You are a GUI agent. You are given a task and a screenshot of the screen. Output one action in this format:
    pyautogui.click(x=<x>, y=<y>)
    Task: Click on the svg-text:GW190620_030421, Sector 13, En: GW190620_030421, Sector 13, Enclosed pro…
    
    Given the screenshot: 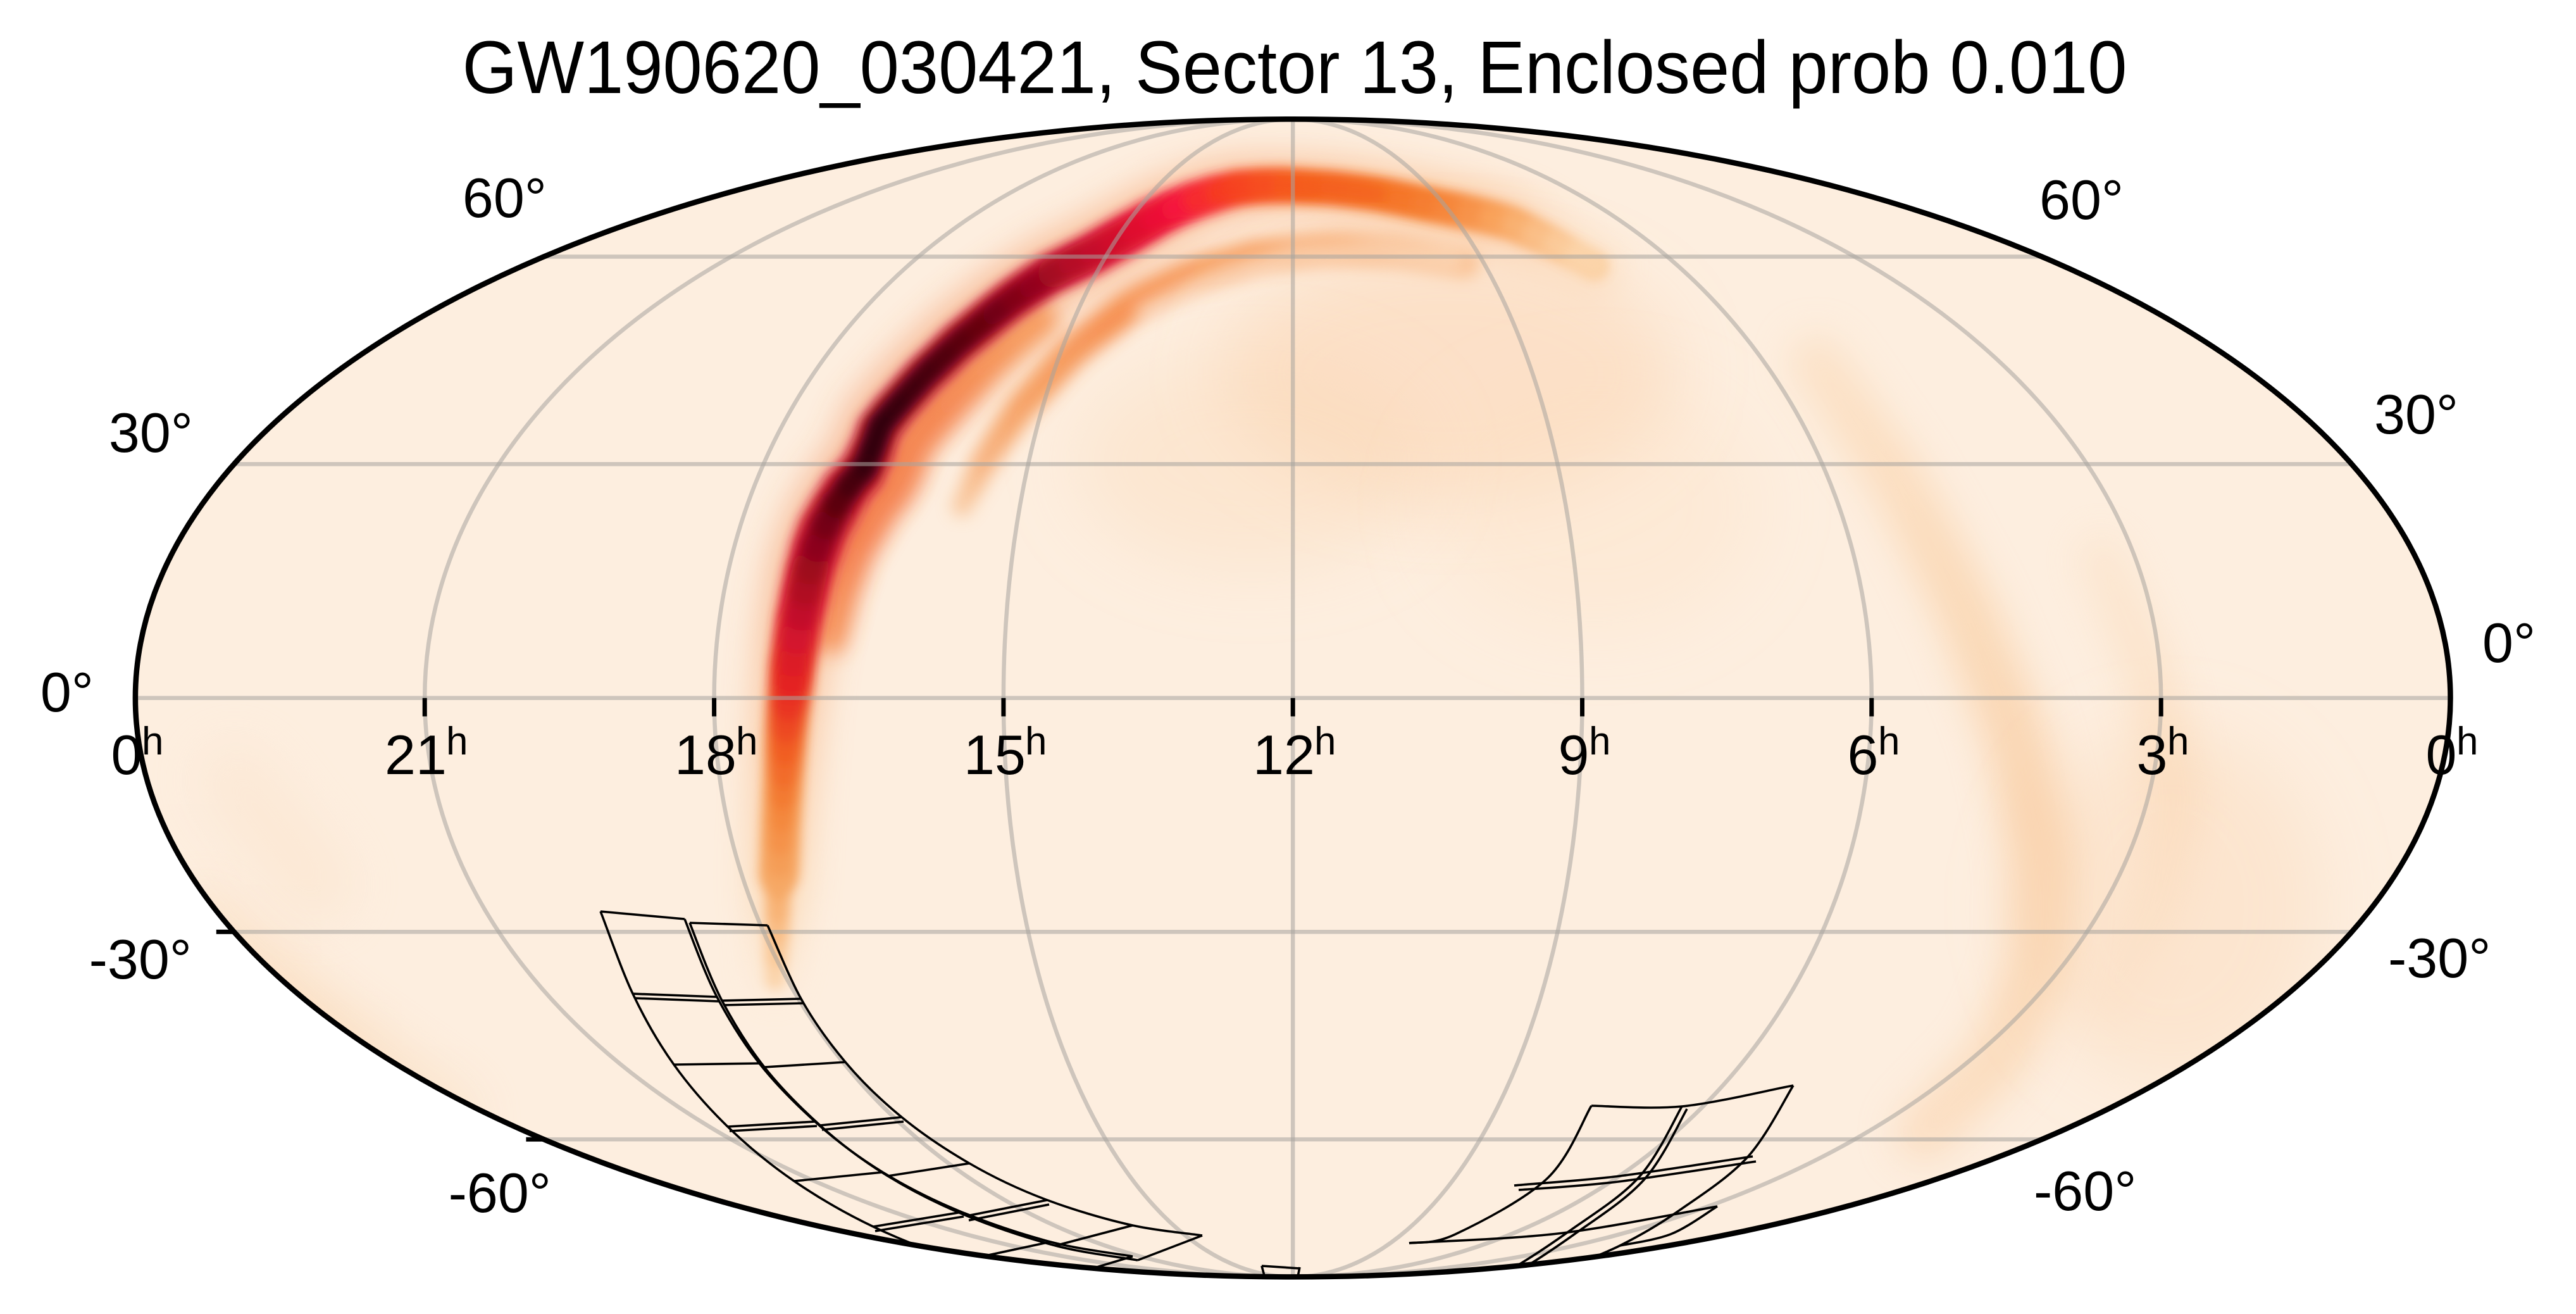 What is the action you would take?
    pyautogui.click(x=1295, y=68)
    